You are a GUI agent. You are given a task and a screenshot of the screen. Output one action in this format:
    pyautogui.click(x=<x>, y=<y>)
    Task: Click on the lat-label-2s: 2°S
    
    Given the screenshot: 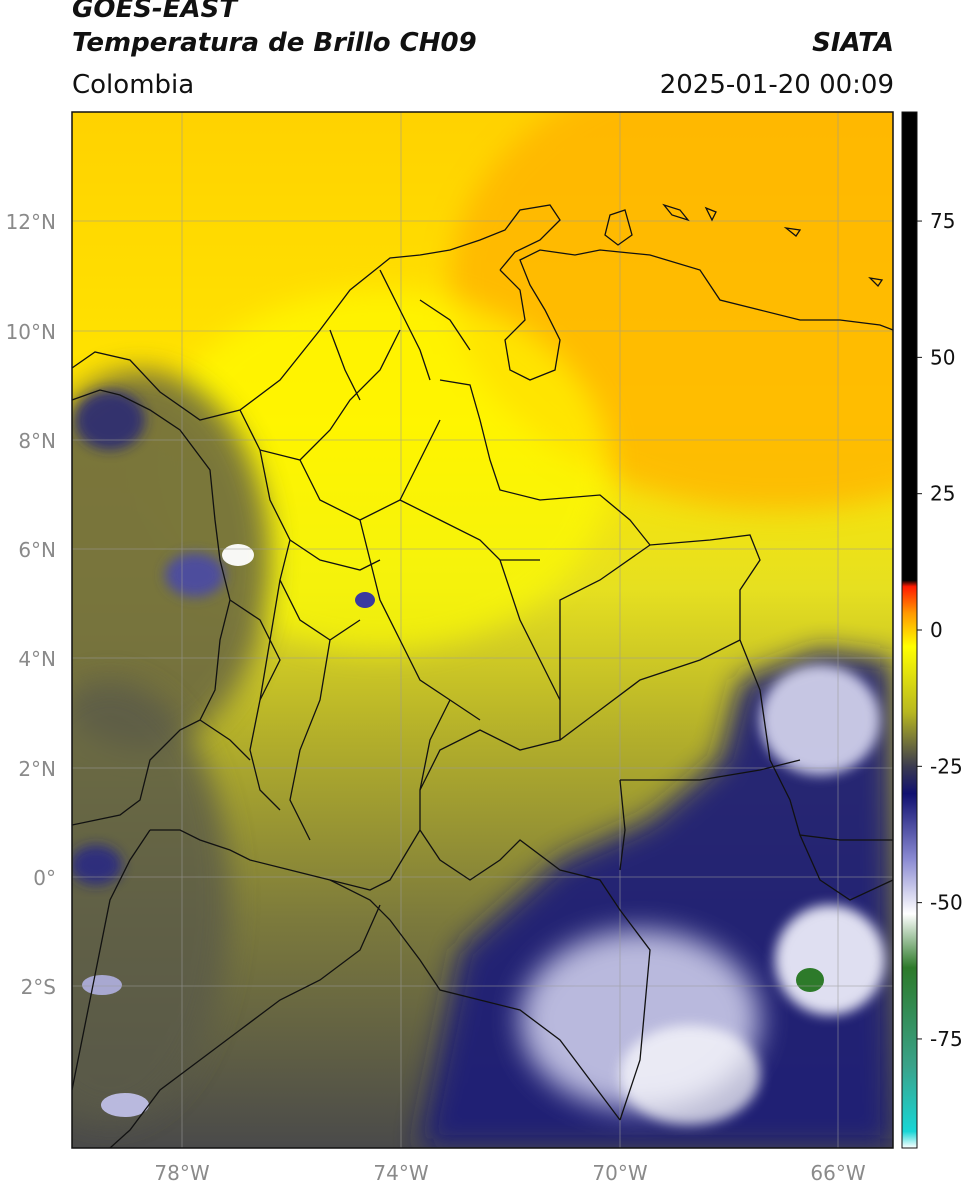 What is the action you would take?
    pyautogui.click(x=38, y=987)
    